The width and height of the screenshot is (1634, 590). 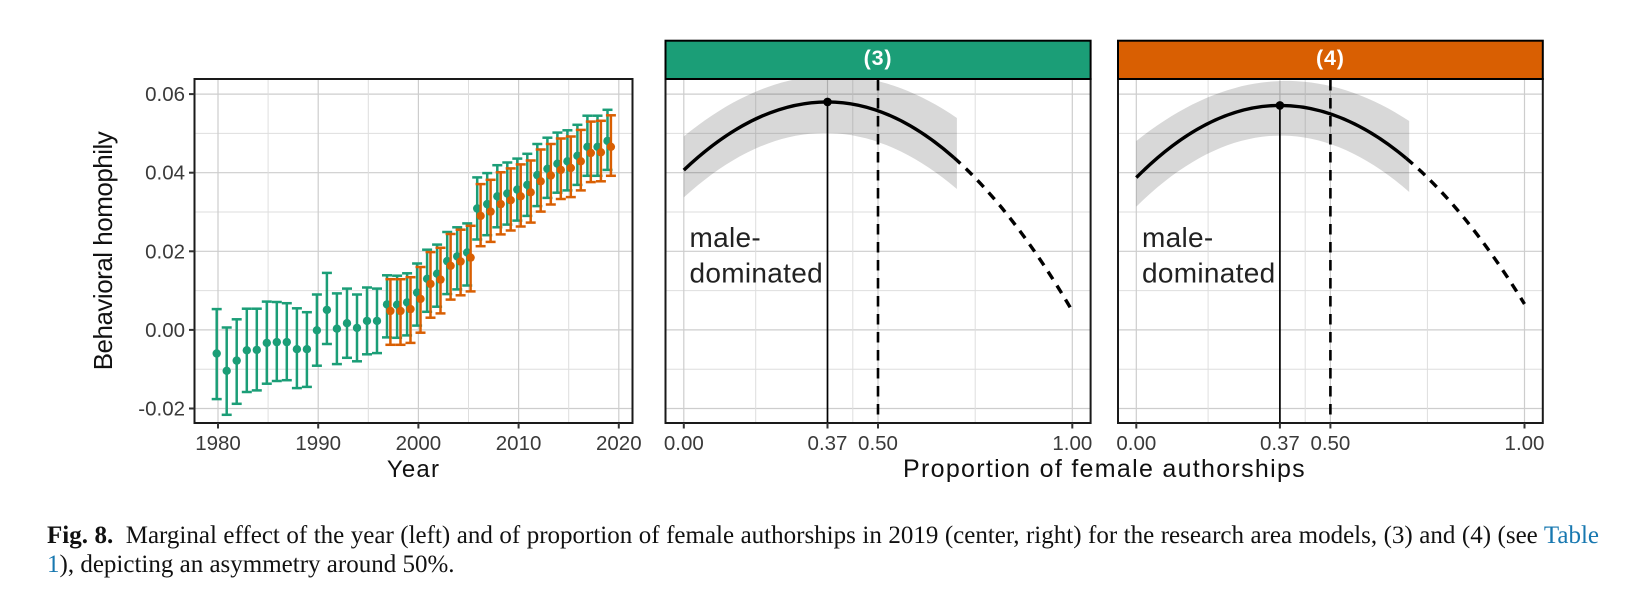 What do you see at coordinates (878, 58) in the screenshot?
I see `svg-text: (3)` at bounding box center [878, 58].